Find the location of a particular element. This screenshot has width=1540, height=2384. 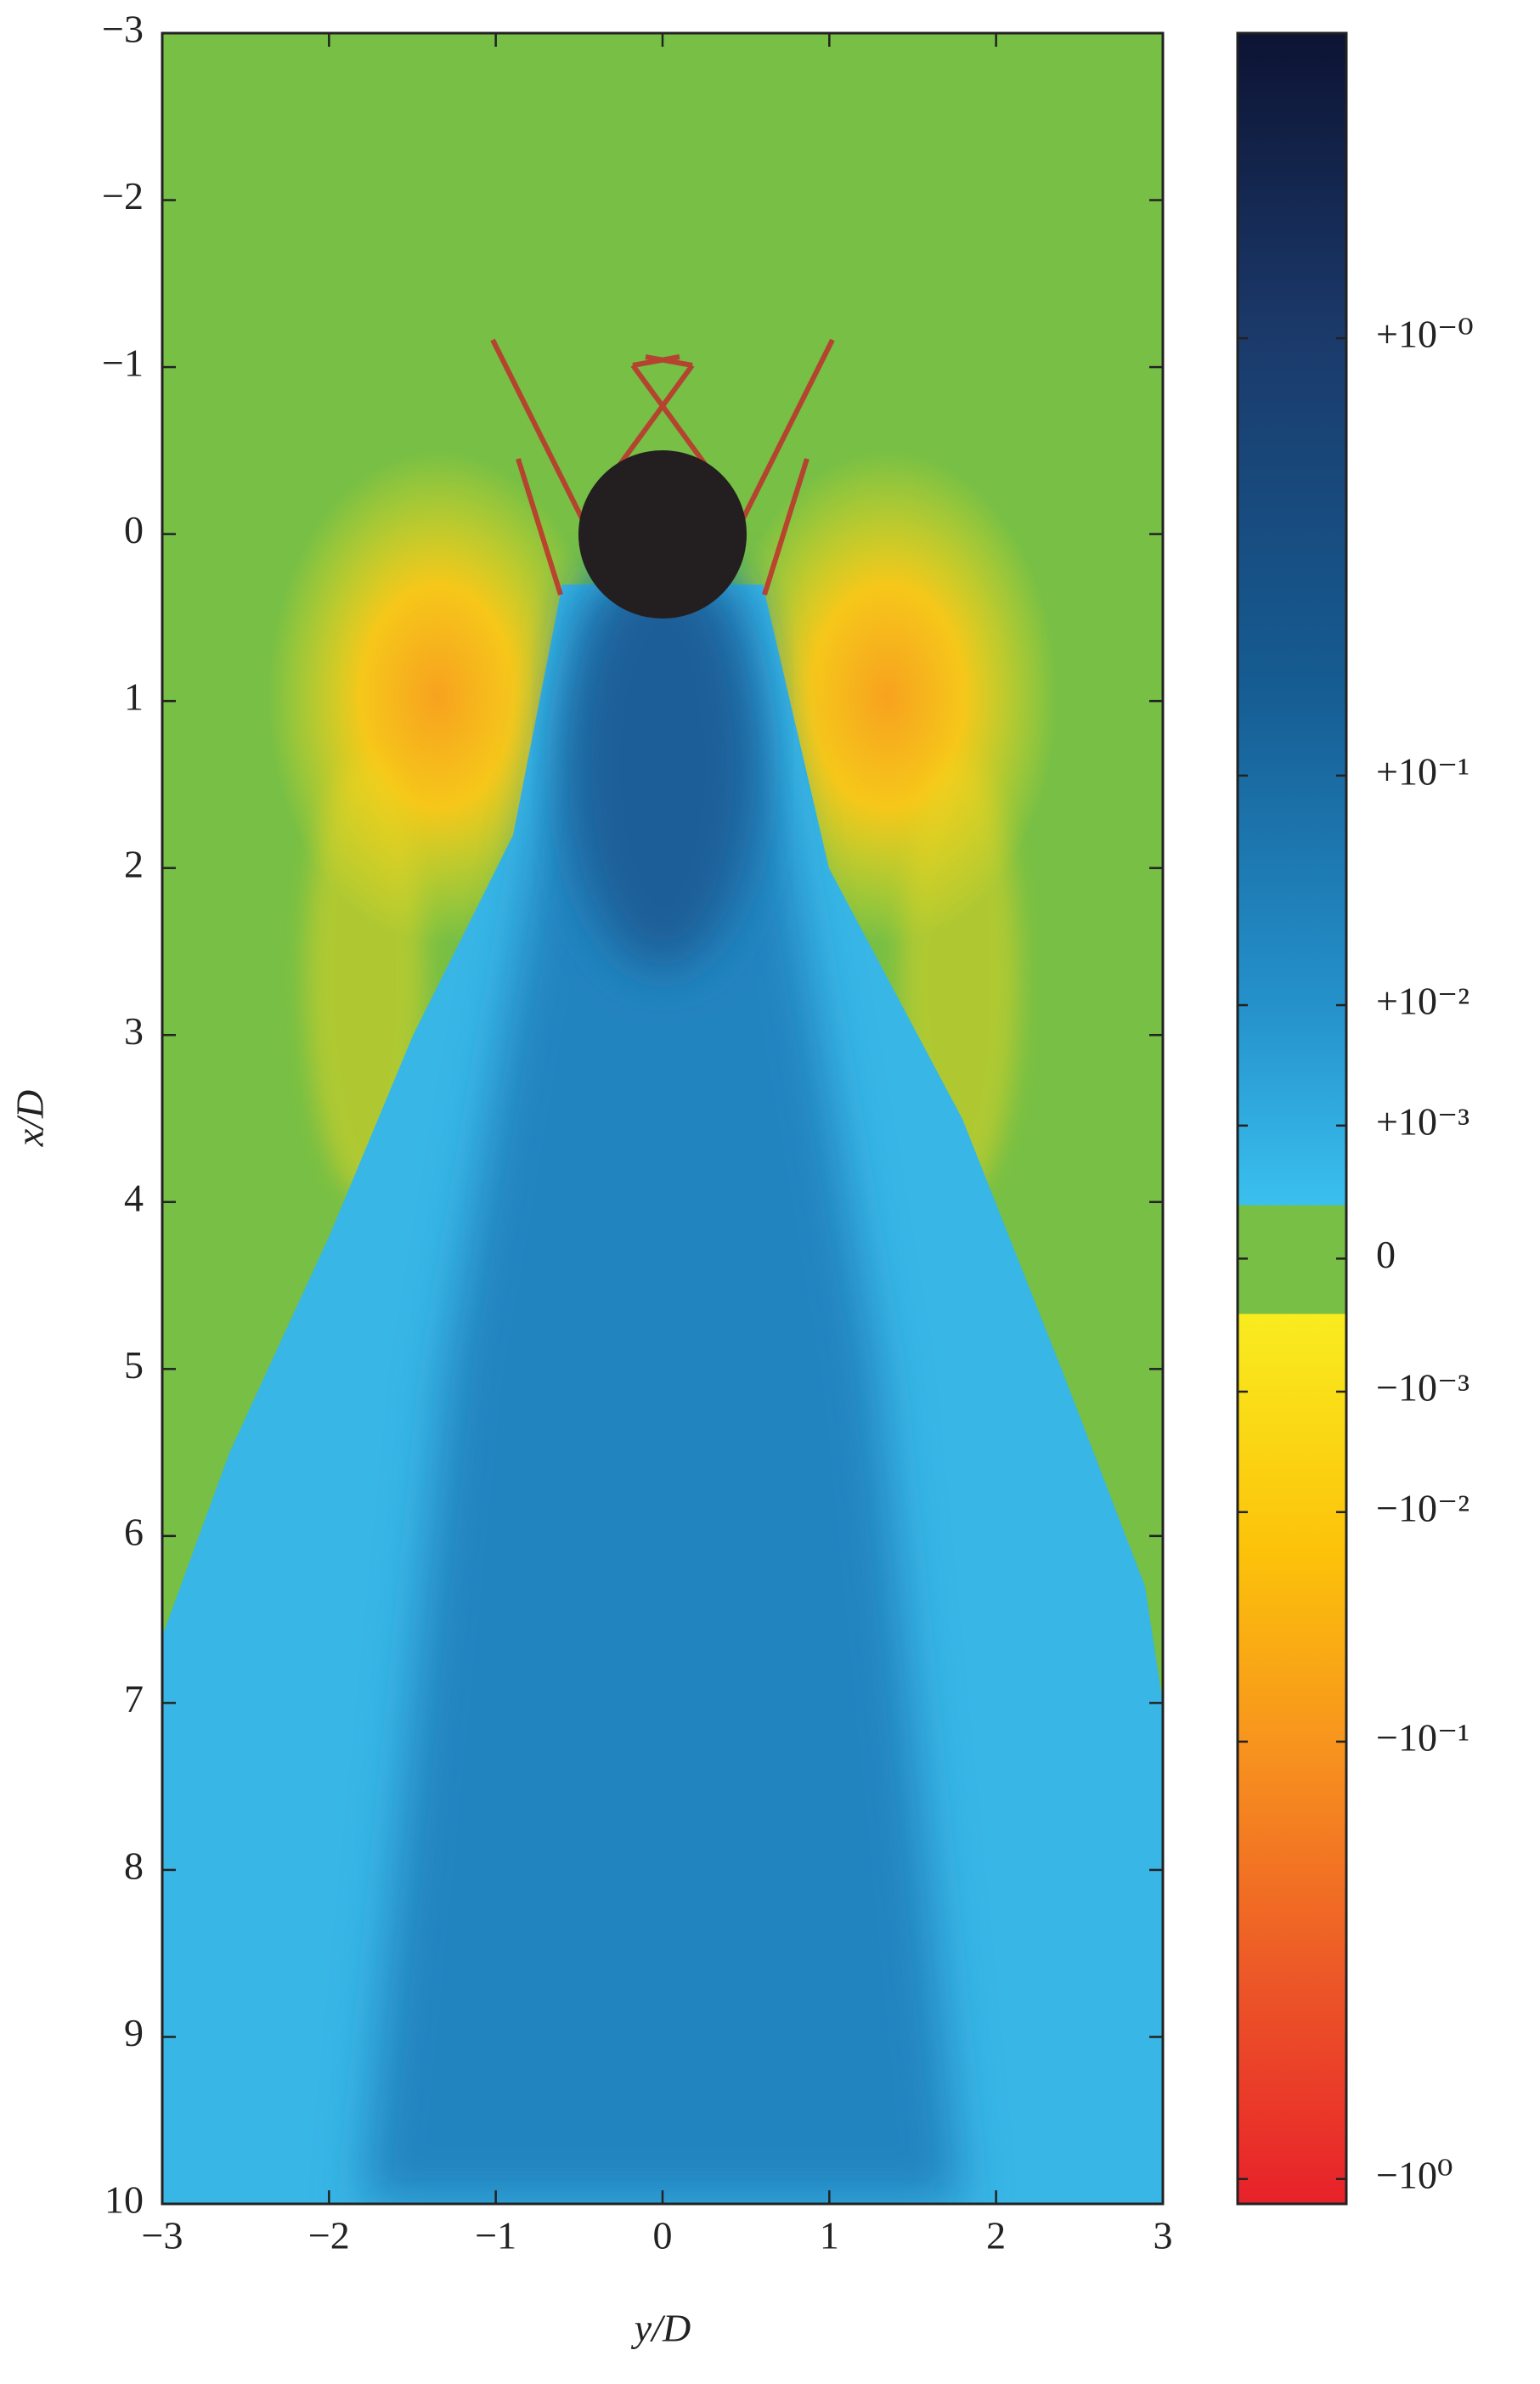

x-tick-label: 0 is located at coordinates (663, 2235).